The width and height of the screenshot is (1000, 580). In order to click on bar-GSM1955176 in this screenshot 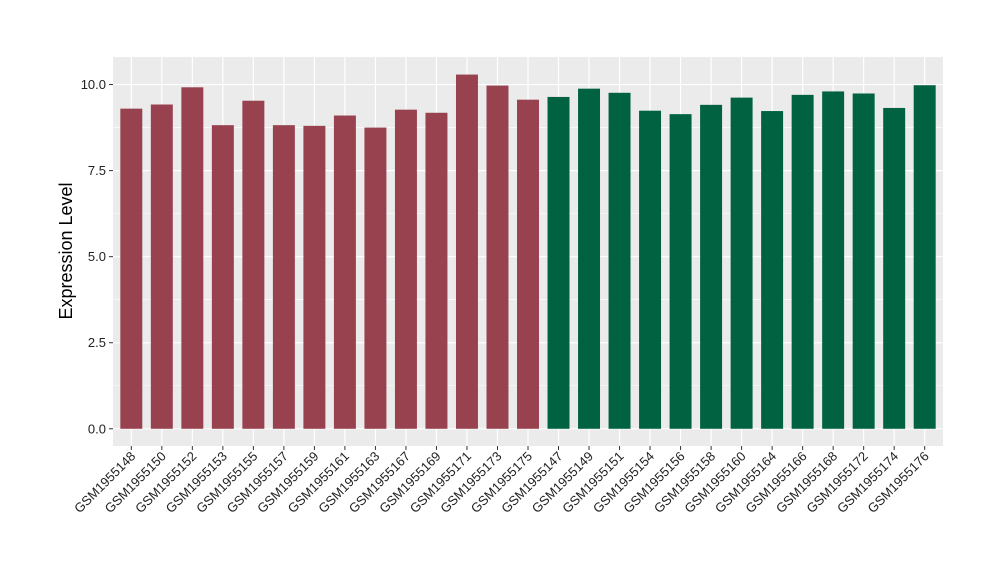, I will do `click(924, 257)`.